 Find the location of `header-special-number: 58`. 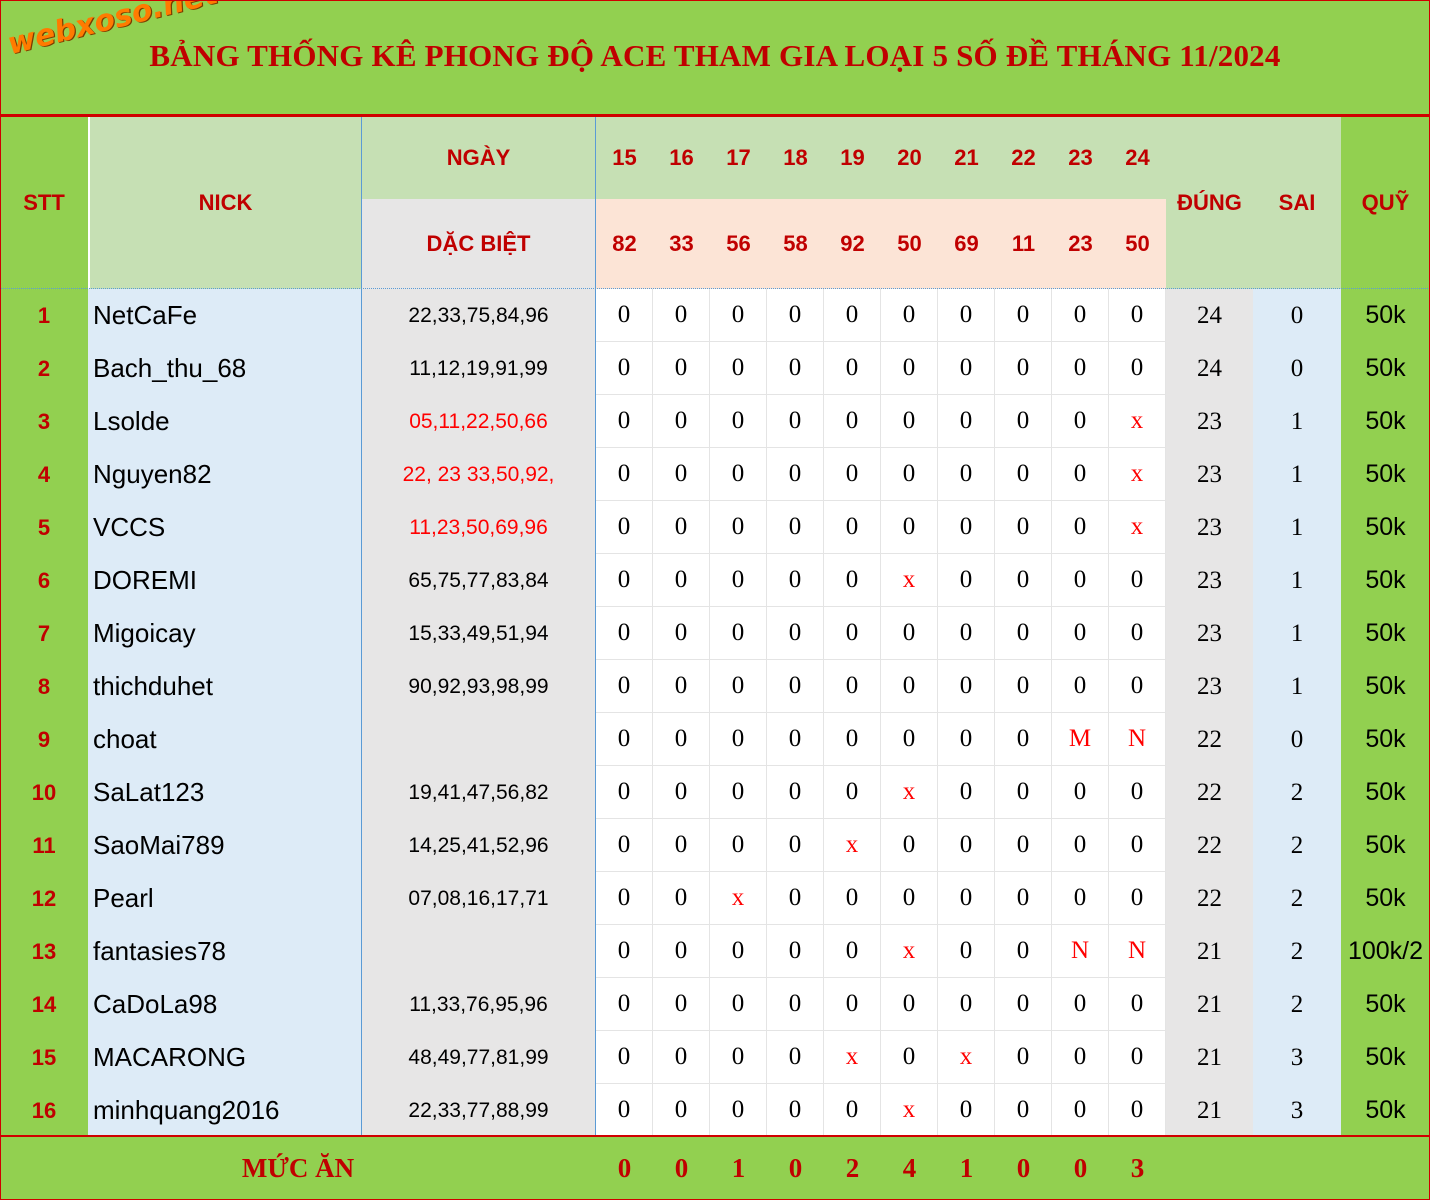

header-special-number: 58 is located at coordinates (795, 243).